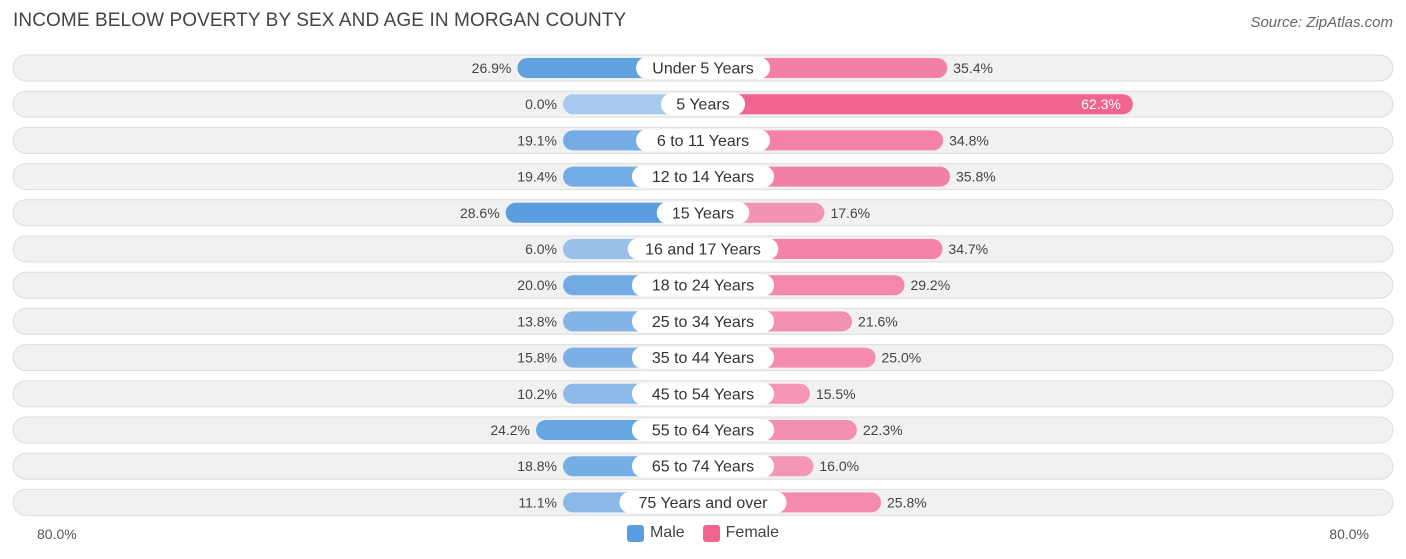 The image size is (1406, 559). I want to click on legend-swatch-female, so click(711, 533).